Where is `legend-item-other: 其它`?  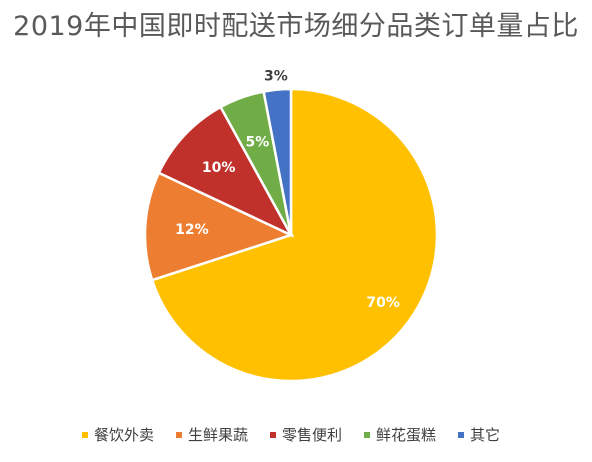
legend-item-other: 其它 is located at coordinates (479, 435).